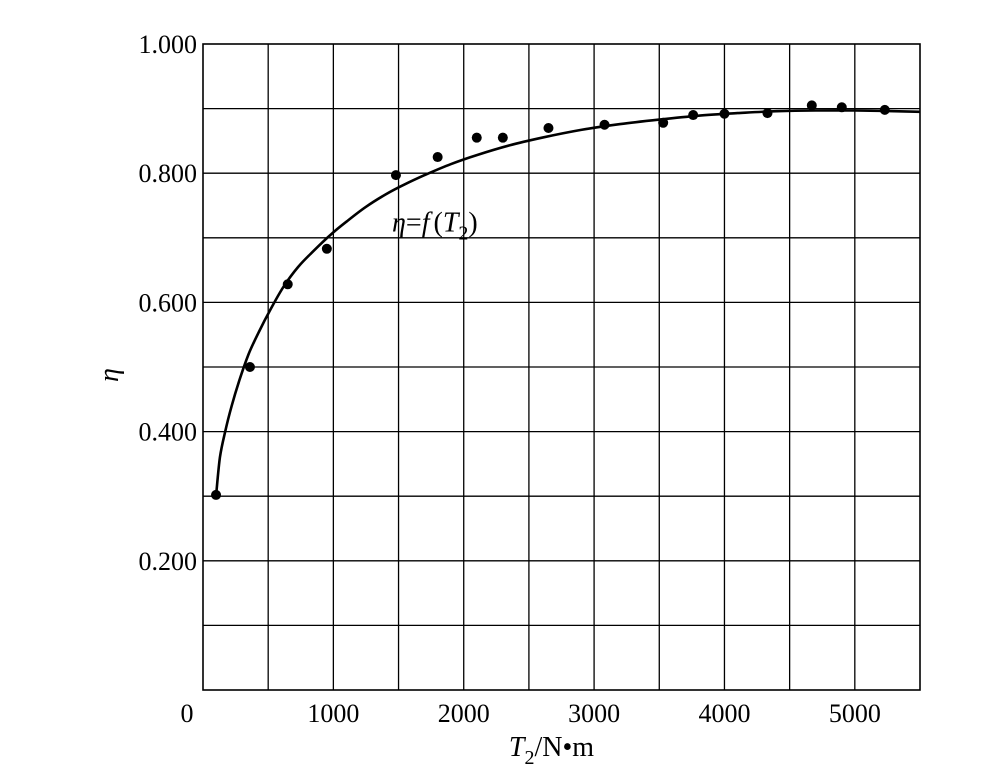 The height and width of the screenshot is (764, 1000). What do you see at coordinates (518, 747) in the screenshot?
I see `x-axis-label-var: T` at bounding box center [518, 747].